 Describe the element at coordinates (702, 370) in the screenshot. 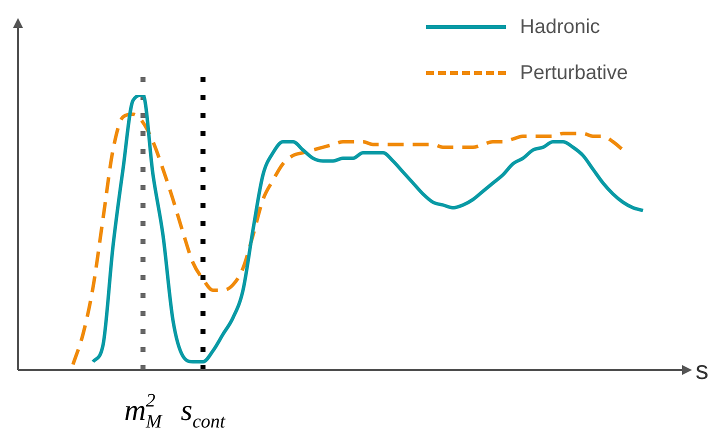

I see `x-axis-title: s` at that location.